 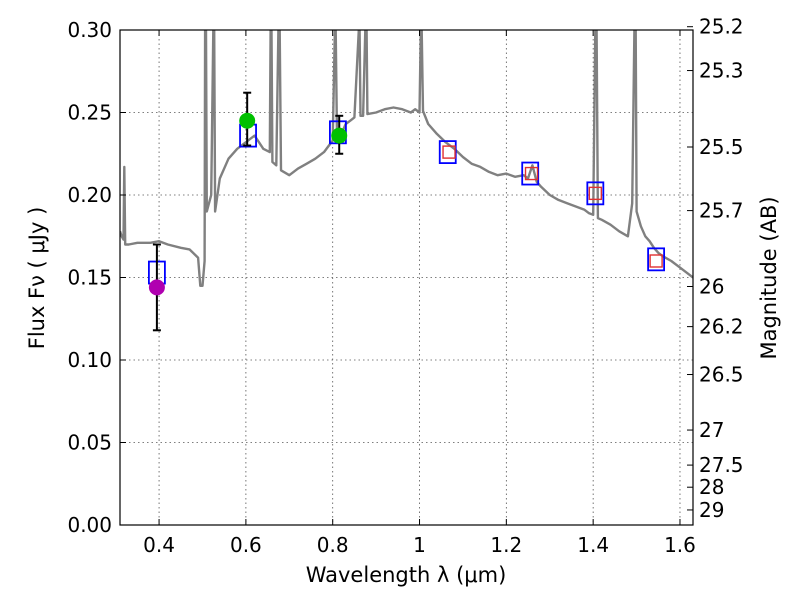 I want to click on mag-tick-label: 27.5, so click(x=721, y=465).